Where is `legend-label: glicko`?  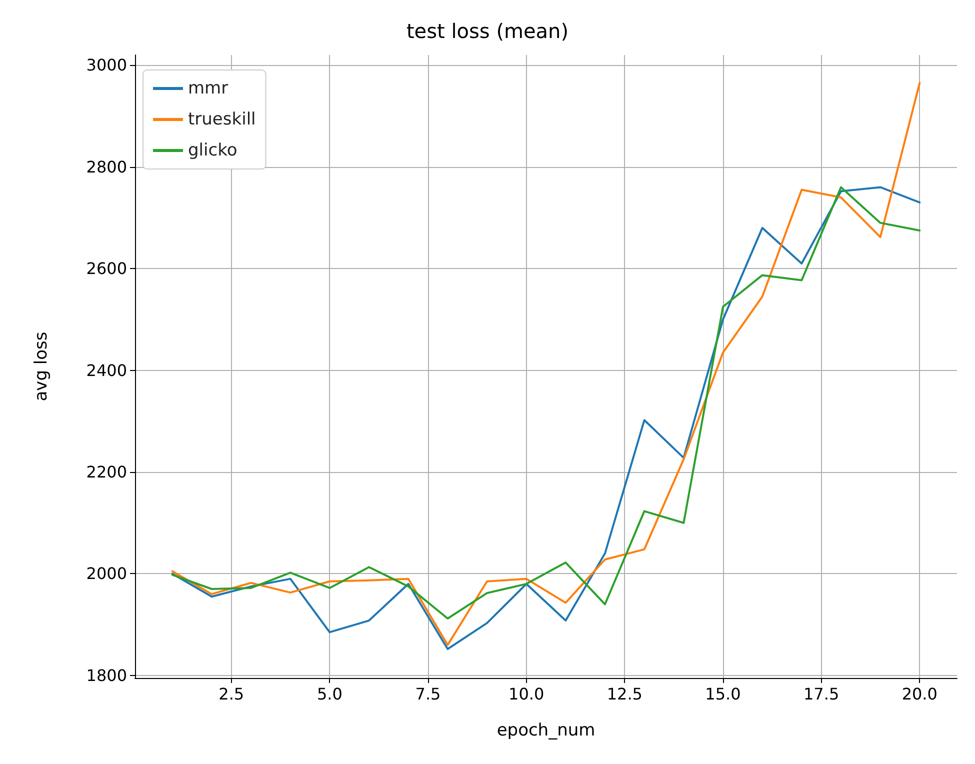
legend-label: glicko is located at coordinates (213, 150).